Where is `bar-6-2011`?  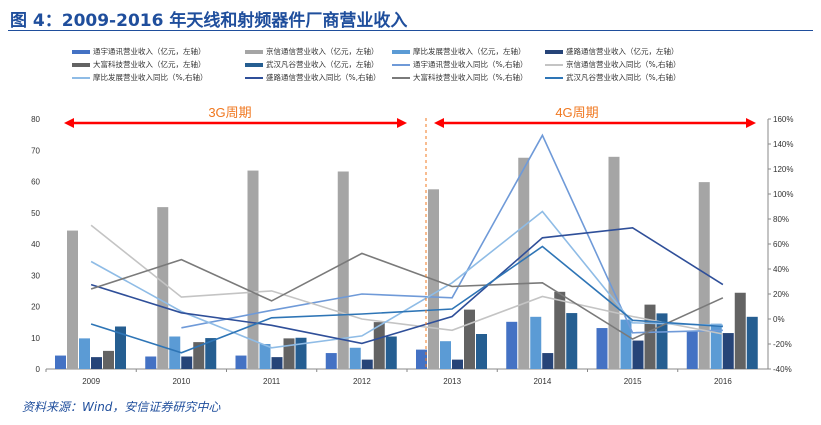
bar-6-2011 is located at coordinates (301, 353).